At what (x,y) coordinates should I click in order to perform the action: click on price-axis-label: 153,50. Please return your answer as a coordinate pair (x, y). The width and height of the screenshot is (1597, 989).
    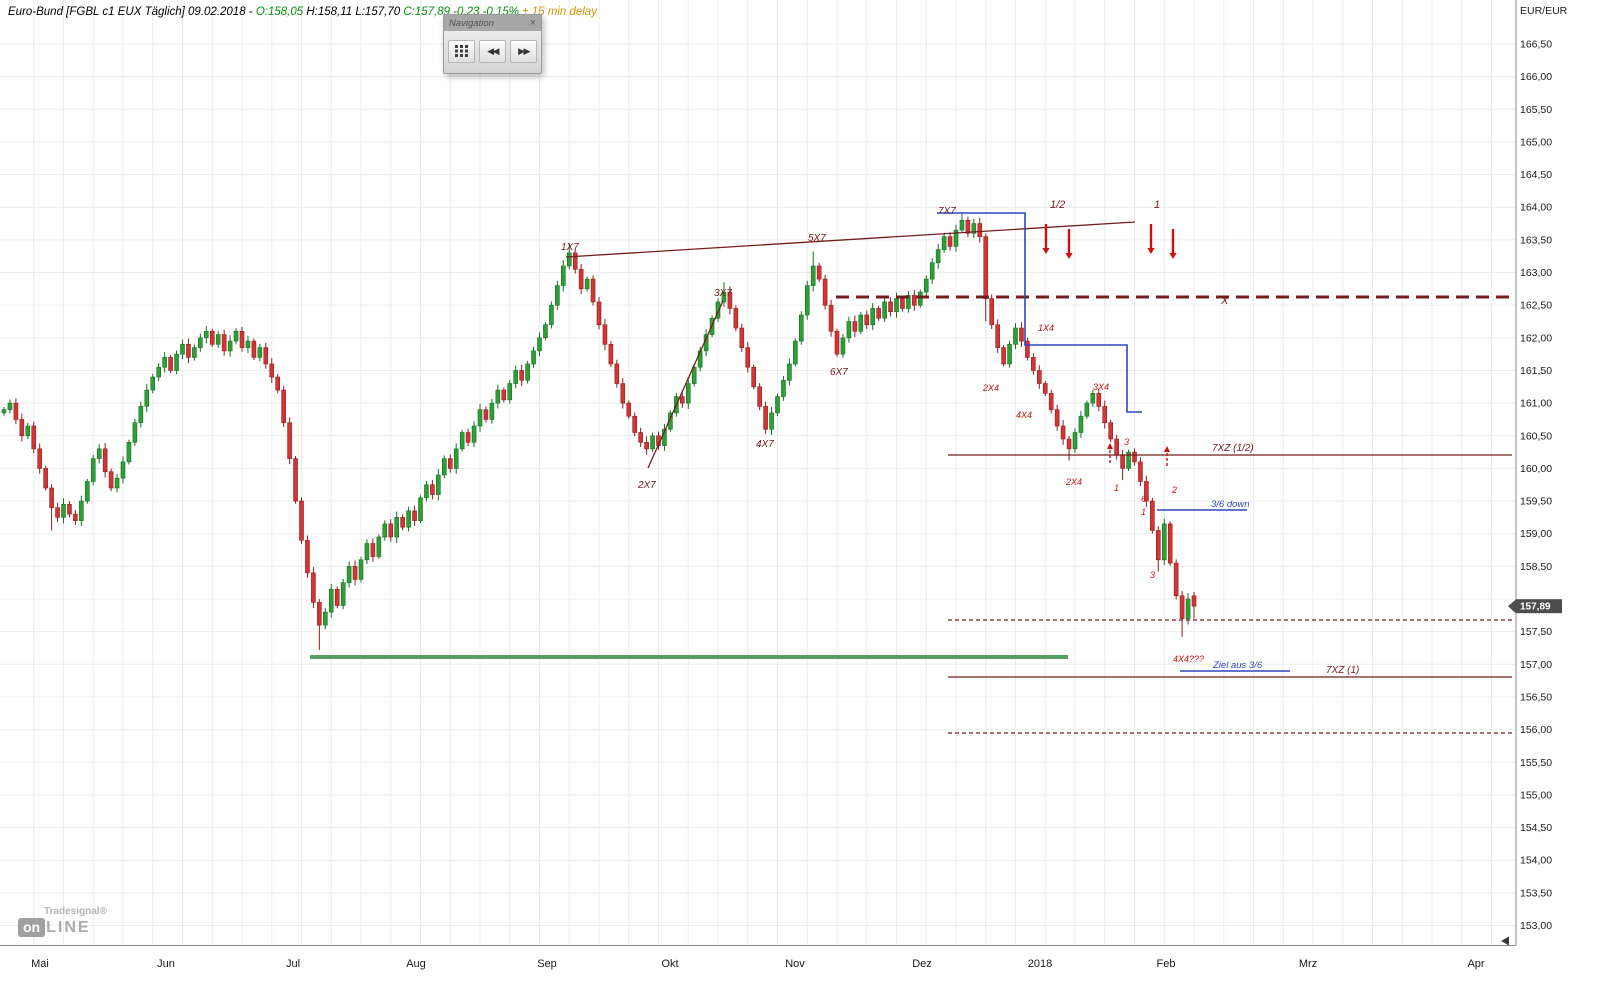
    Looking at the image, I should click on (1536, 893).